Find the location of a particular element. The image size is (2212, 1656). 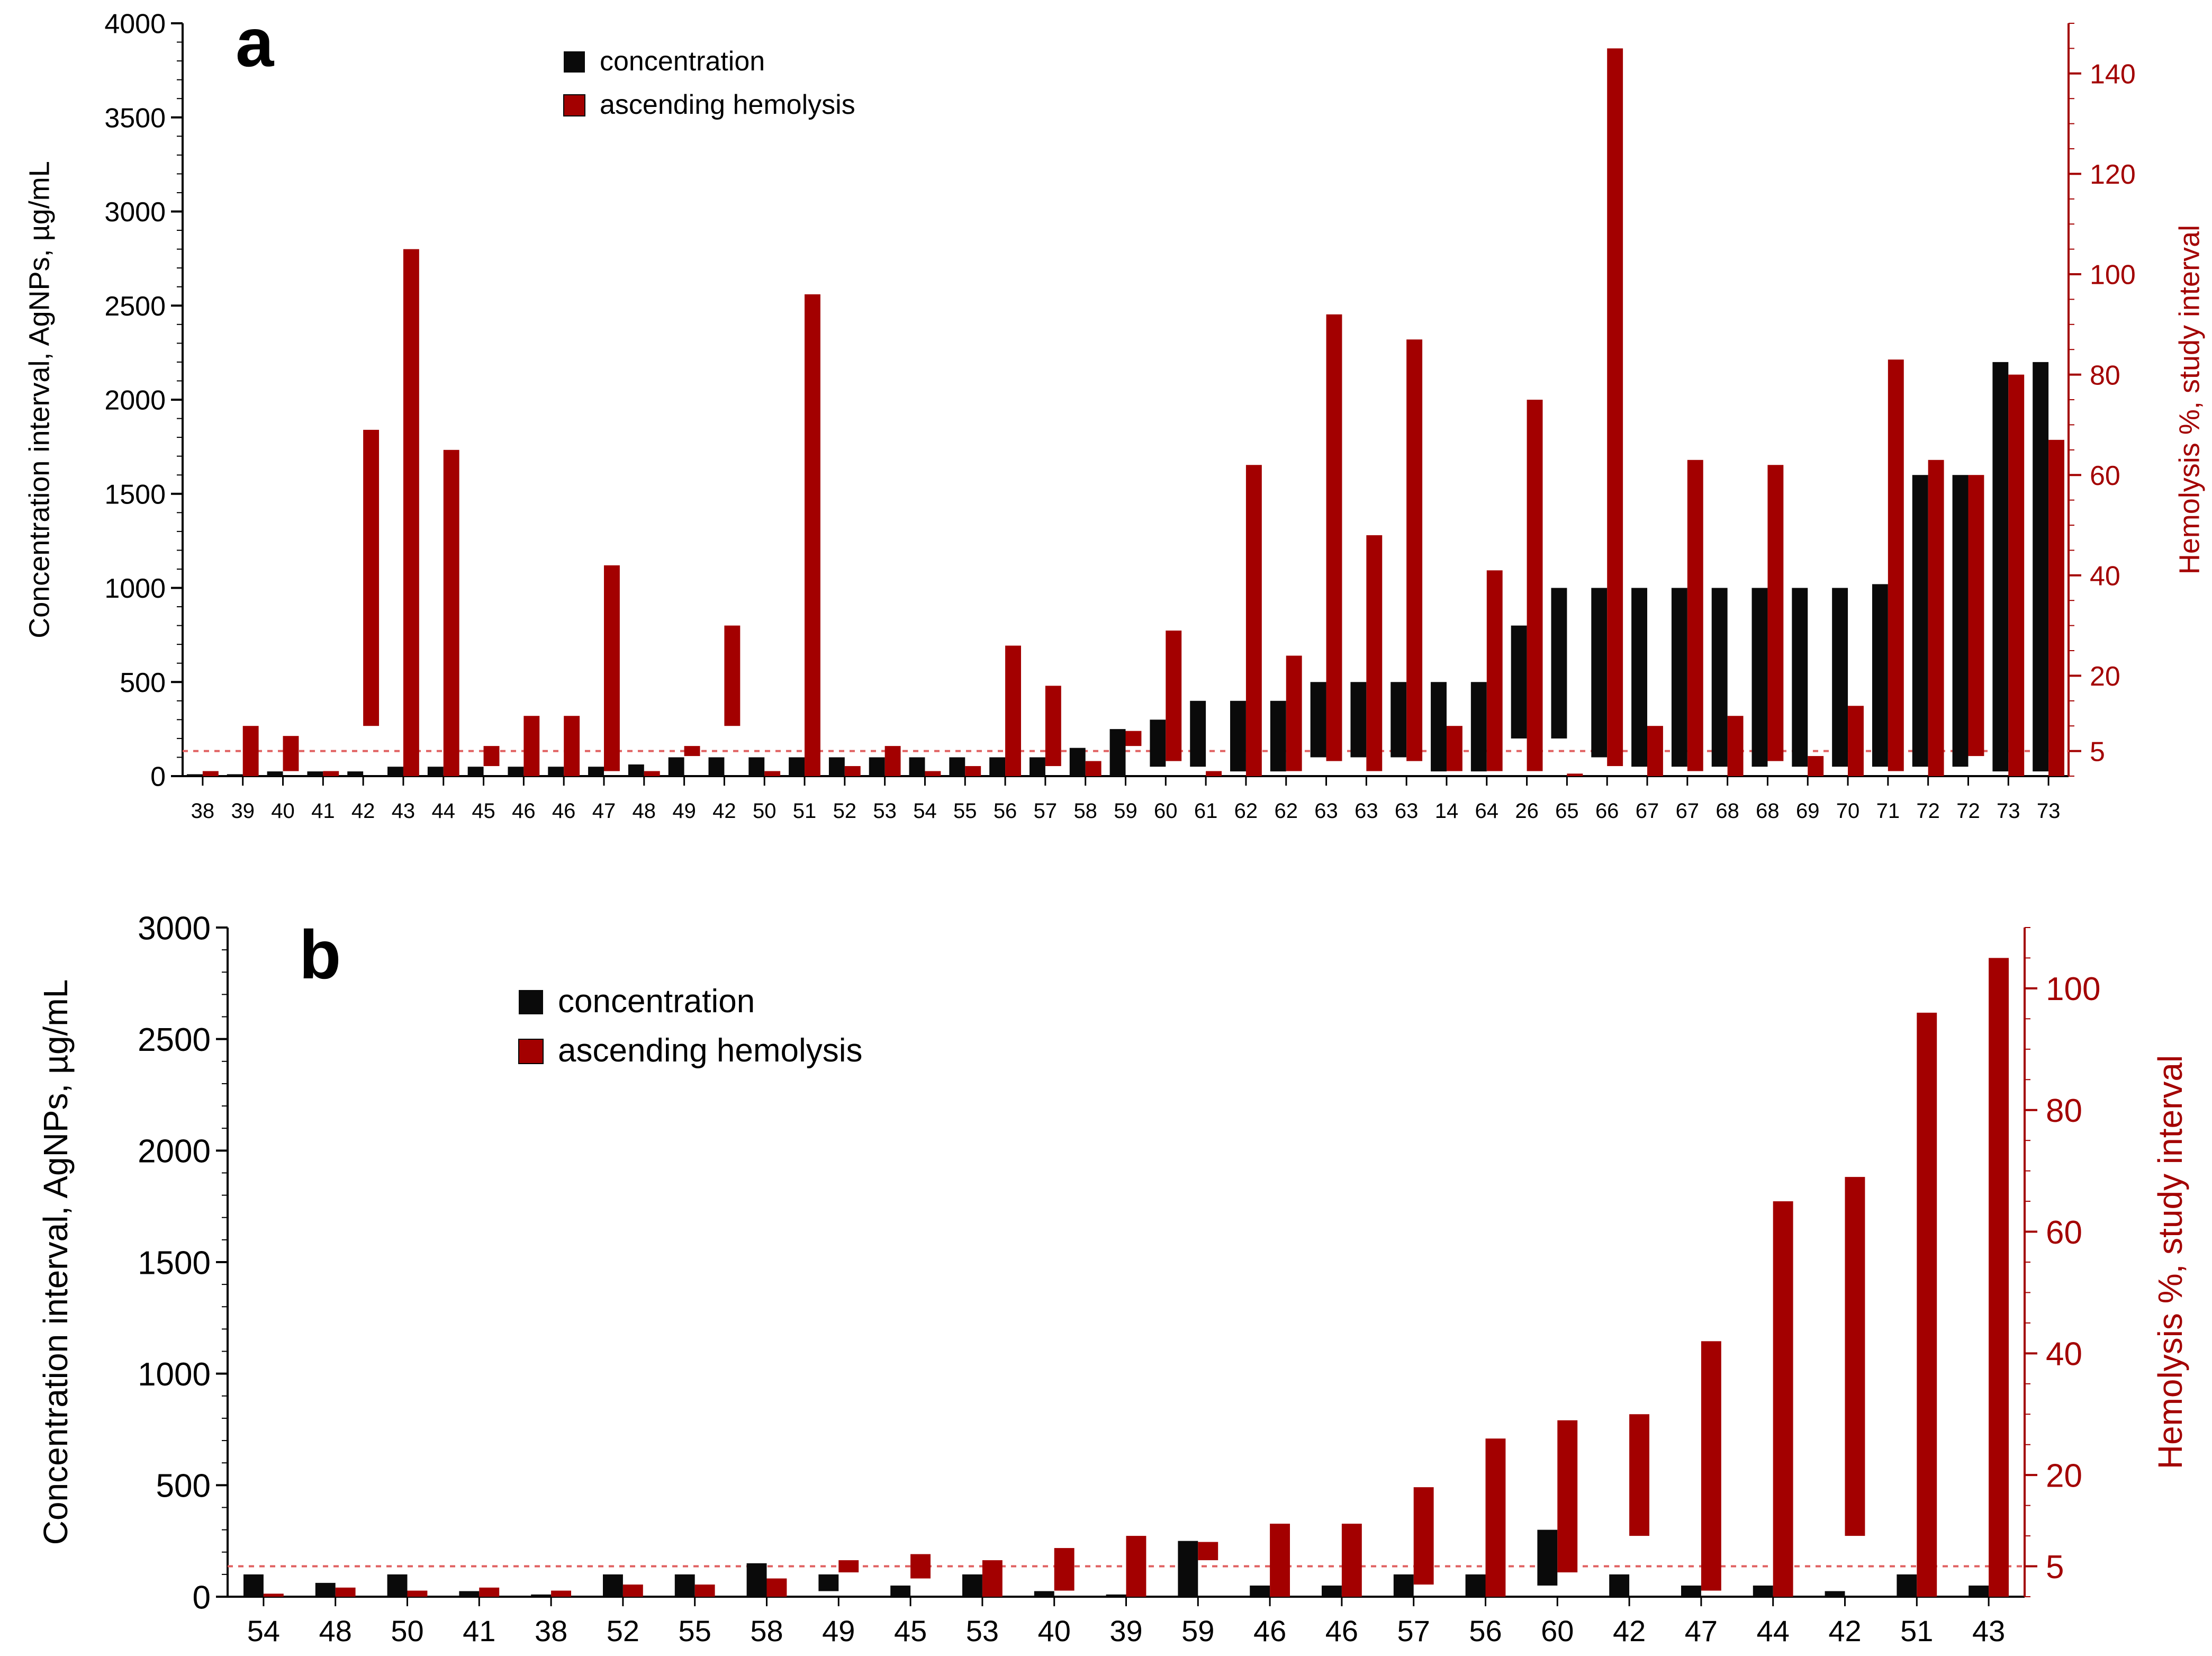

category-label: 49 is located at coordinates (838, 1631).